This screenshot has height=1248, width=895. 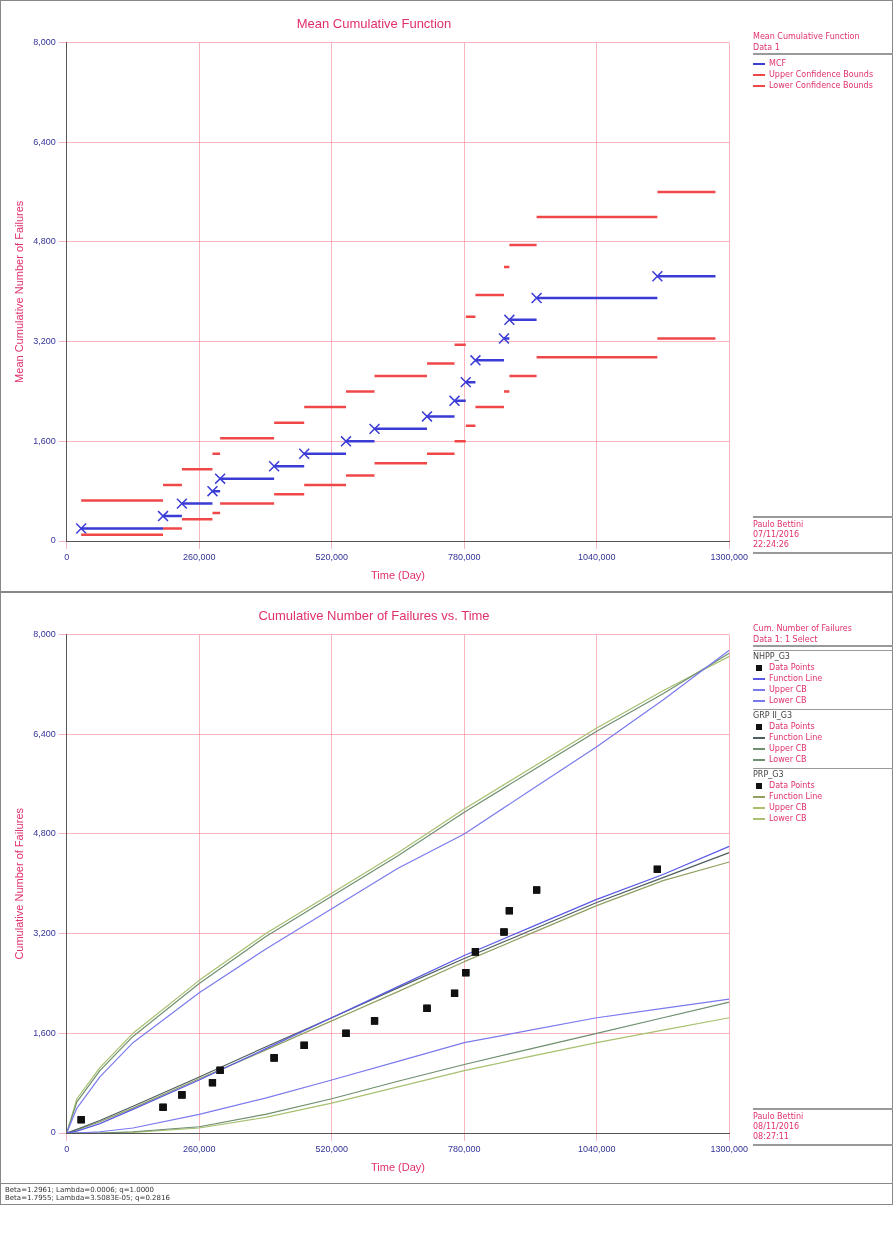 I want to click on text: PRP_G3, so click(x=823, y=774).